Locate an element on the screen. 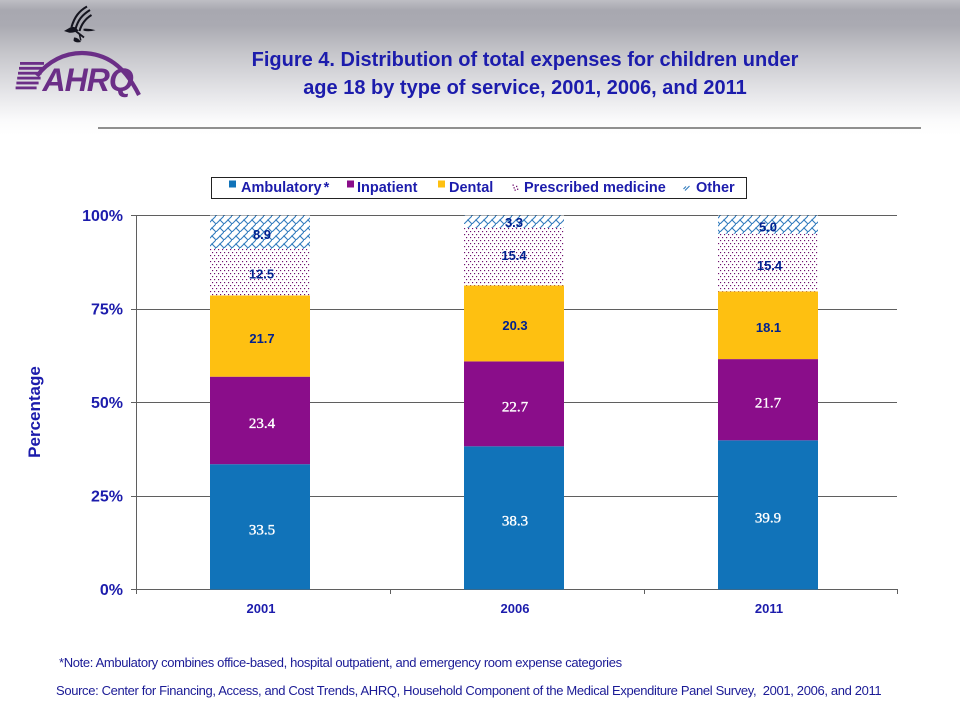 The width and height of the screenshot is (960, 720). svg-text: 39.9 is located at coordinates (768, 519).